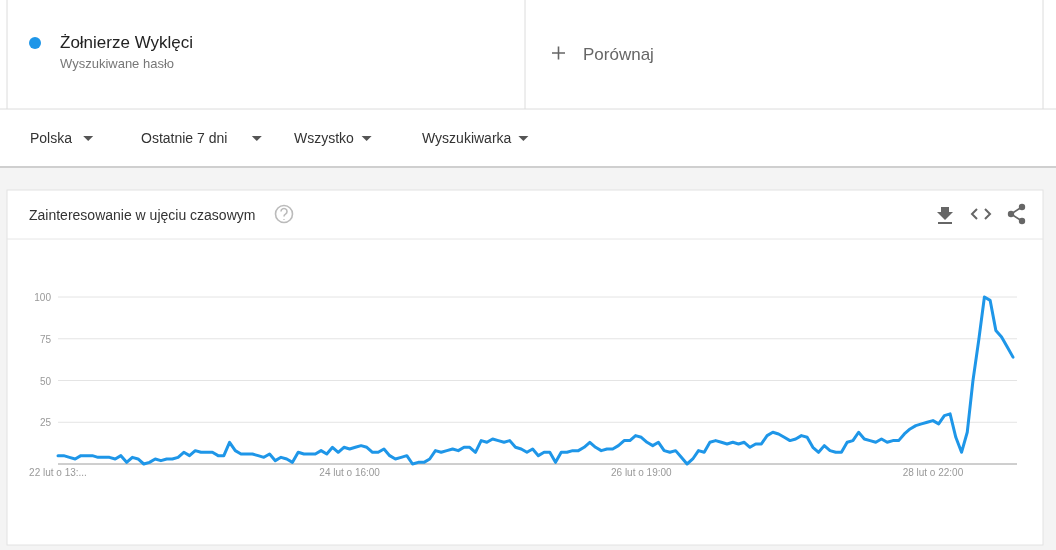 Image resolution: width=1056 pixels, height=550 pixels. Describe the element at coordinates (618, 54) in the screenshot. I see `text: Porównaj` at that location.